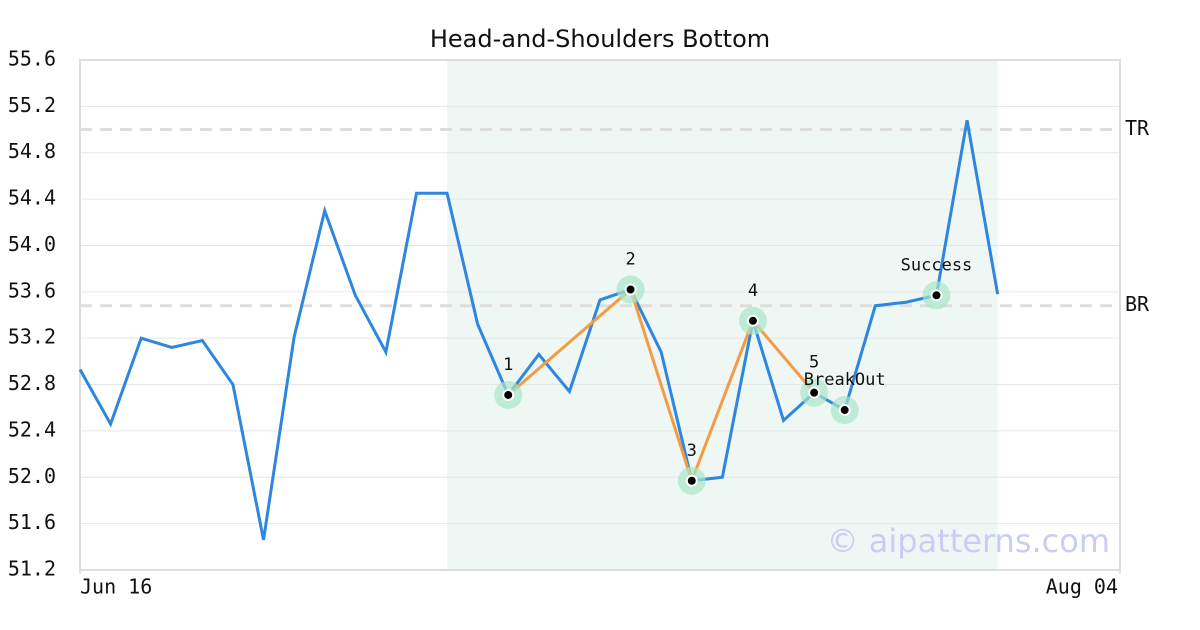  What do you see at coordinates (814, 363) in the screenshot?
I see `marker-label: 5` at bounding box center [814, 363].